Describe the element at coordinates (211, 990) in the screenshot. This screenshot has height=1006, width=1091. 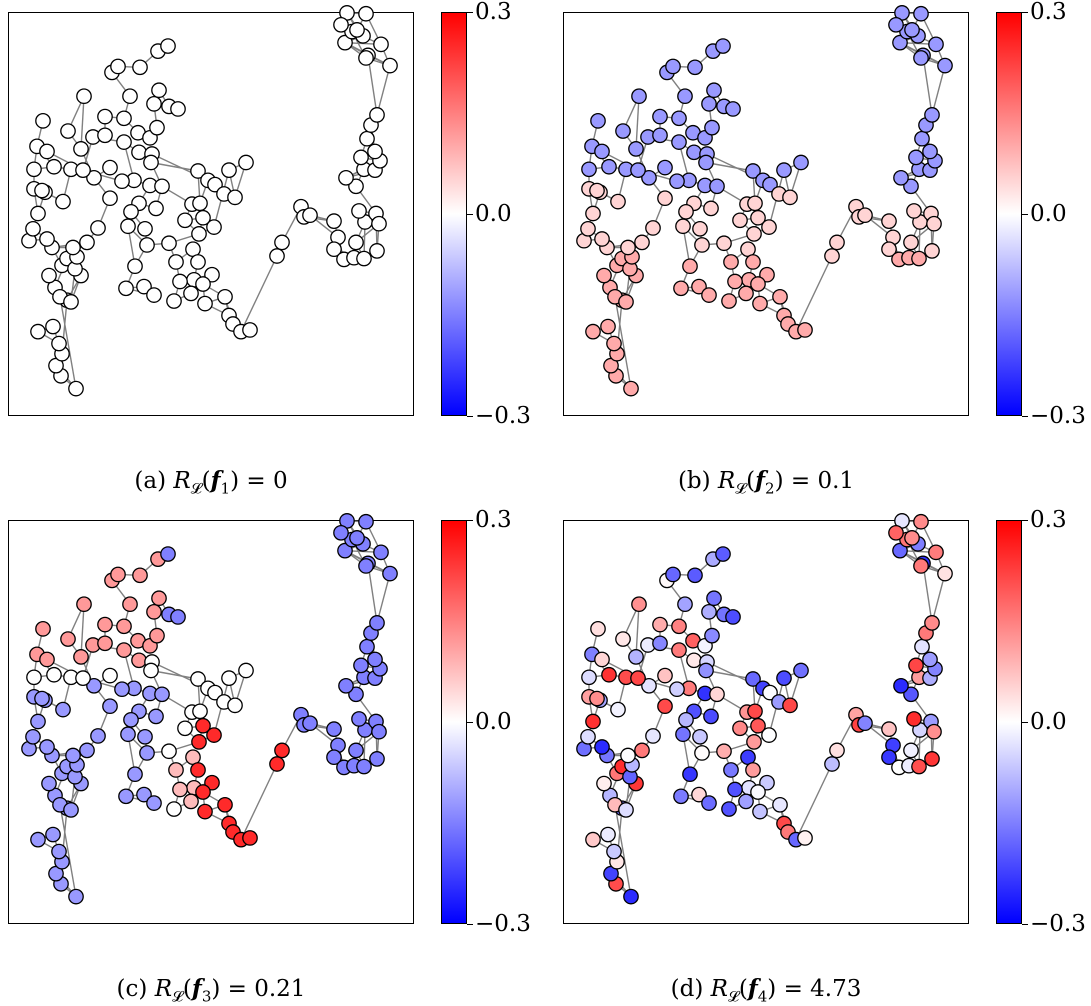
I see `panel-caption: (c) R𝓛(f3) = 0.21` at that location.